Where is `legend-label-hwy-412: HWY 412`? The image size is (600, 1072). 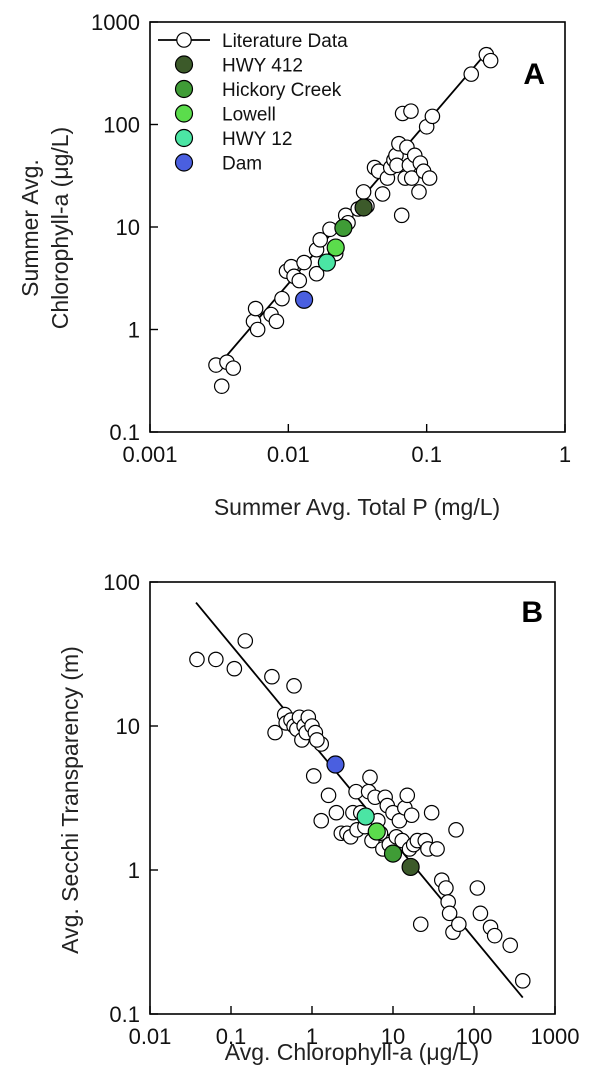
legend-label-hwy-412: HWY 412 is located at coordinates (262, 66).